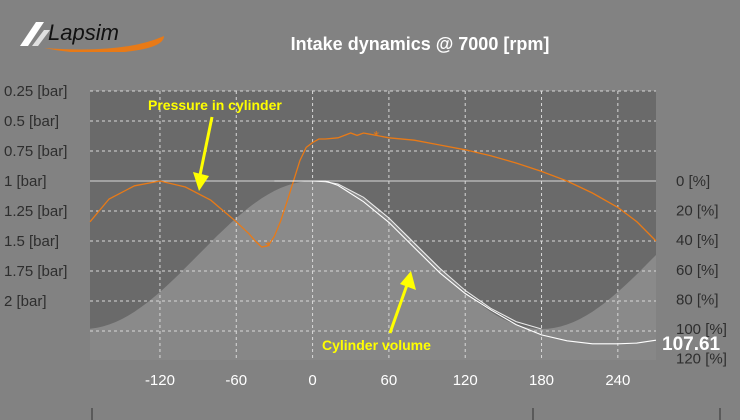 This screenshot has height=420, width=740. Describe the element at coordinates (399, 307) in the screenshot. I see `annotation-volume-arrow` at that location.